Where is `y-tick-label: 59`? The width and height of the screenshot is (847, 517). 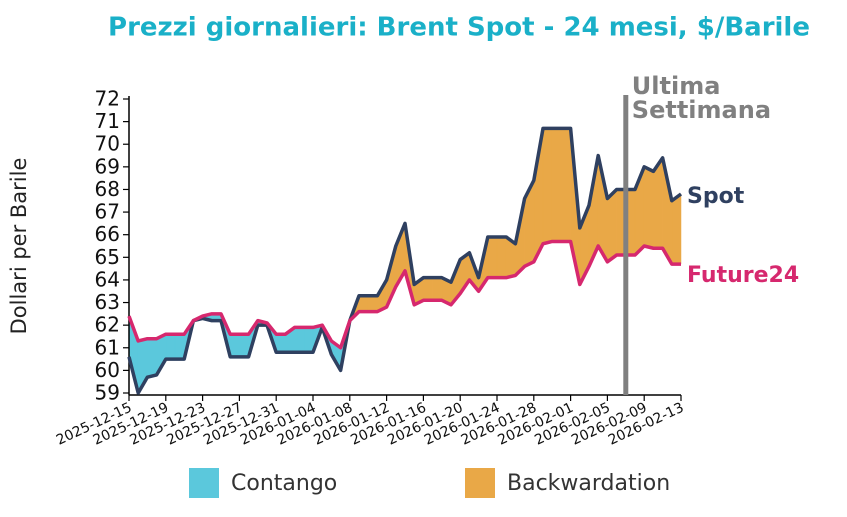
y-tick-label: 59 is located at coordinates (107, 393).